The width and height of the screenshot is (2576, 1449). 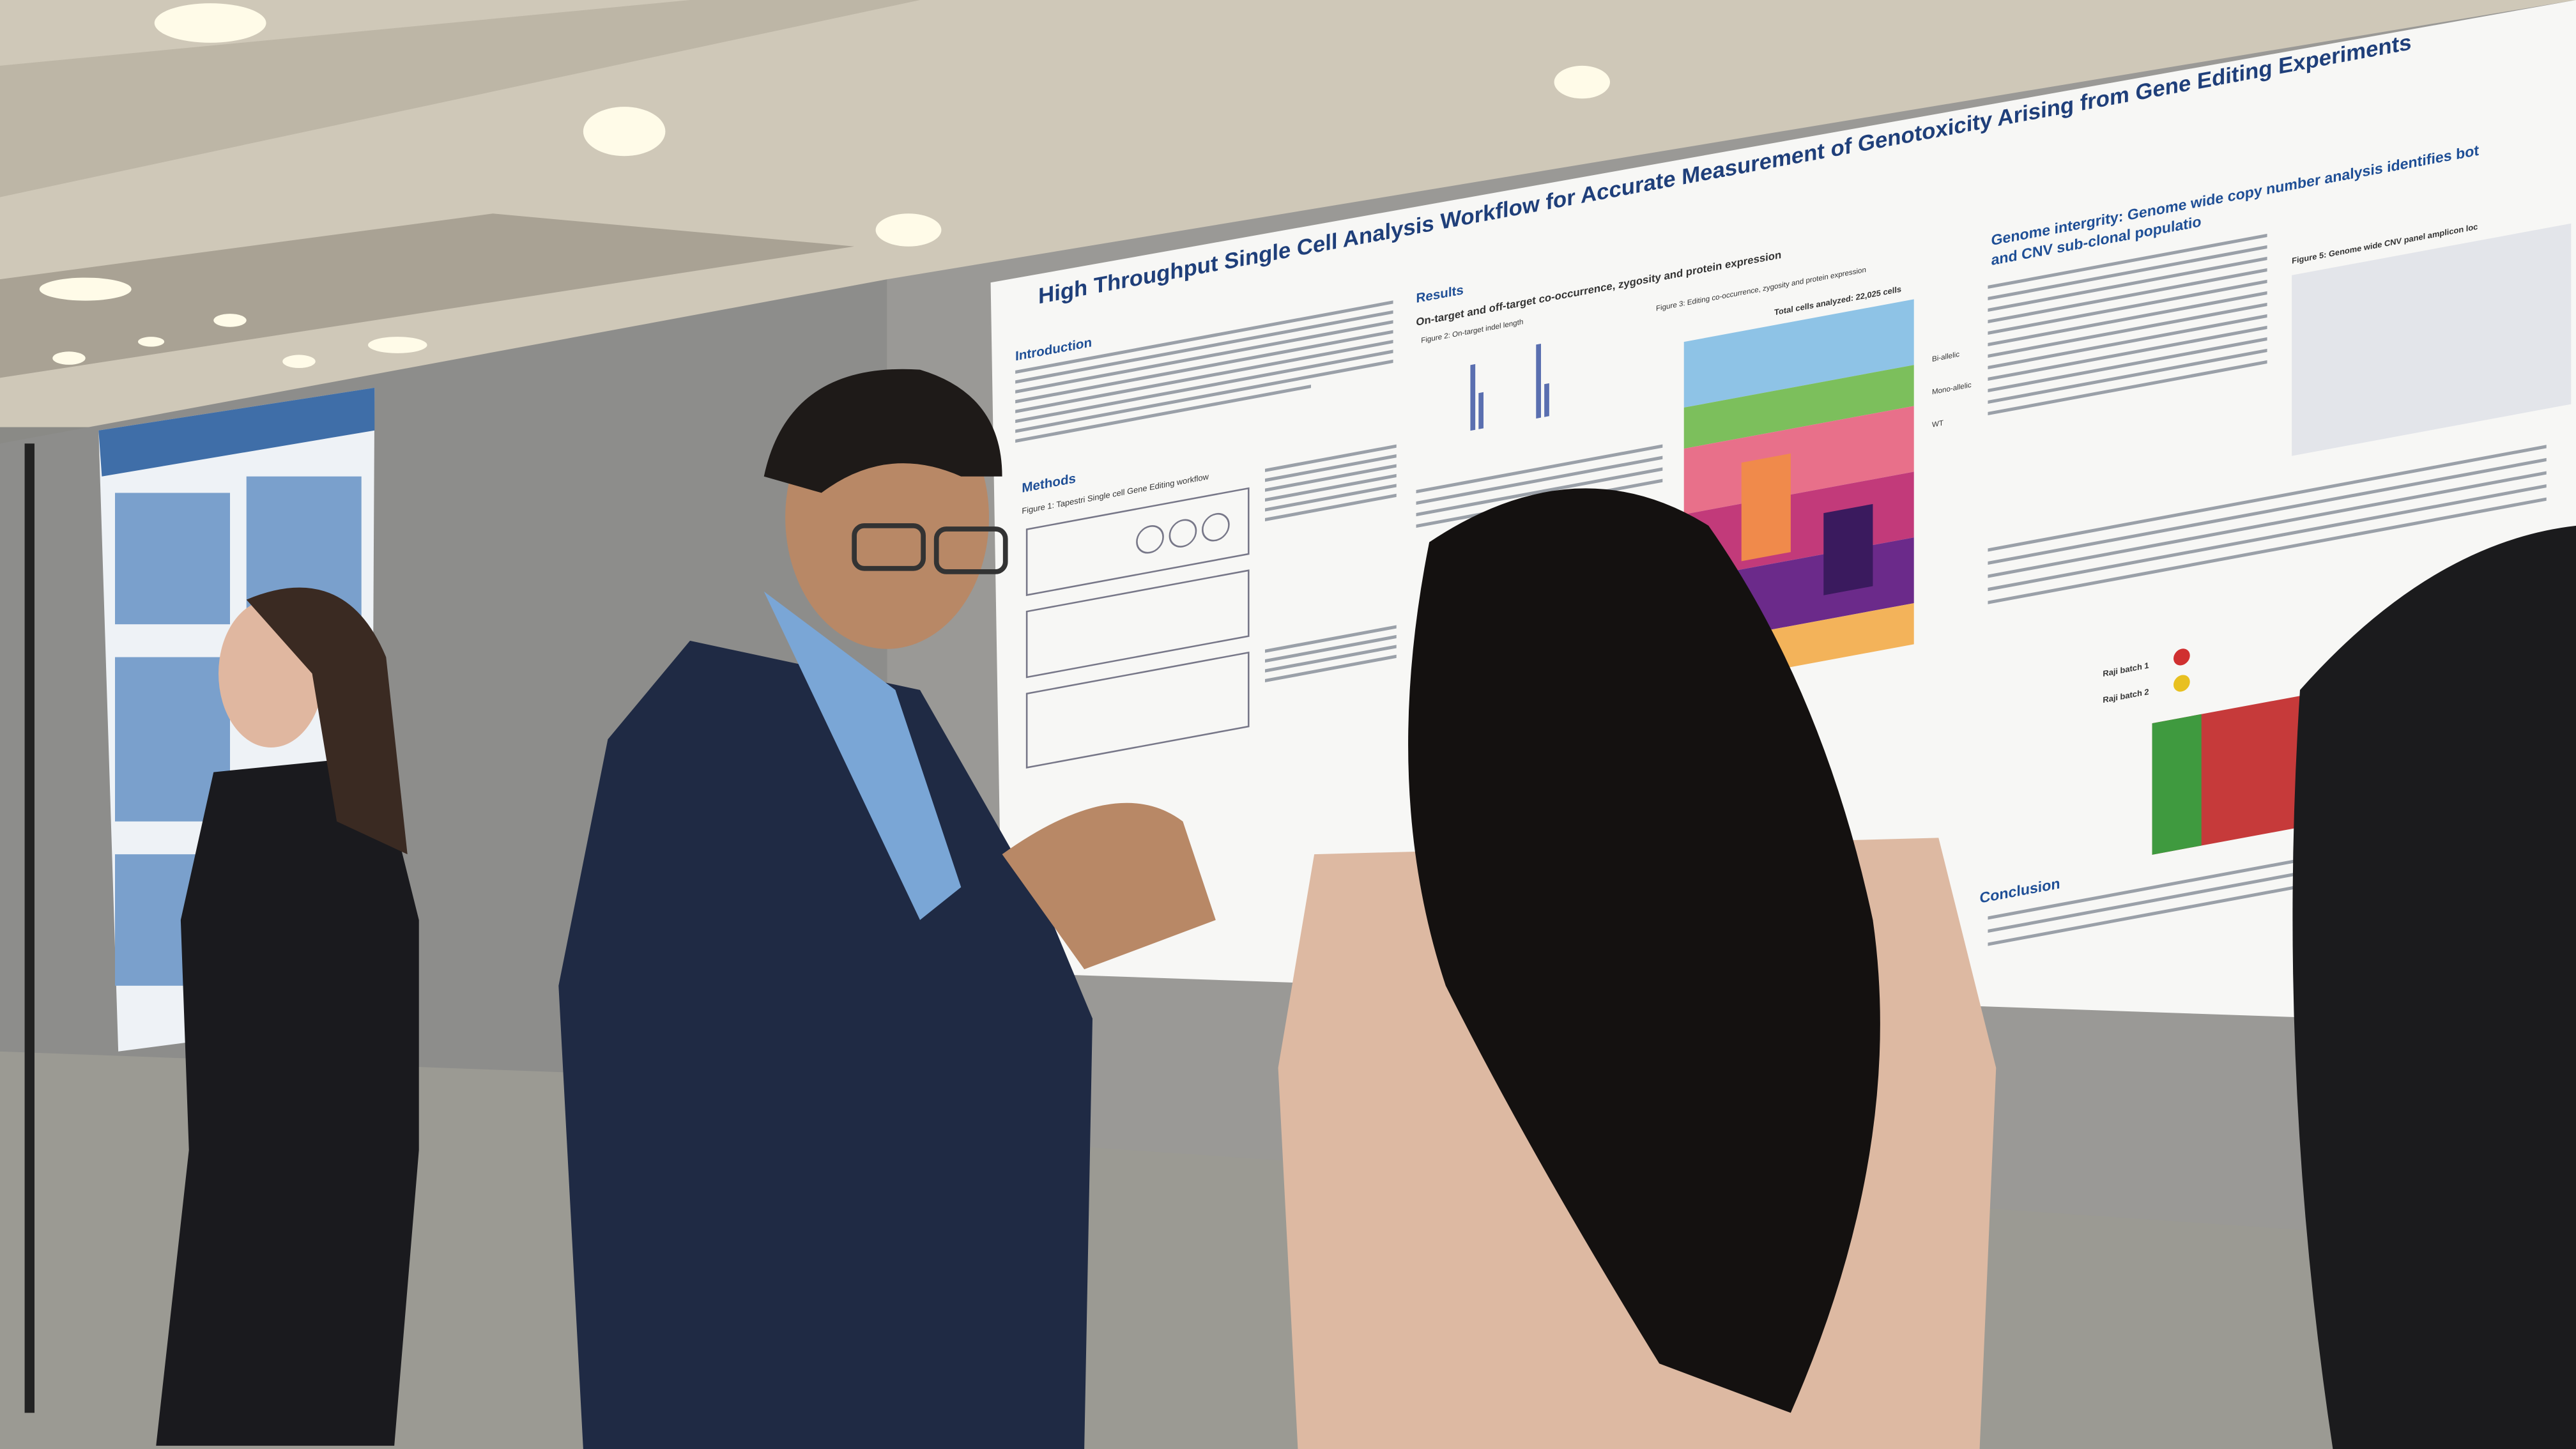 What do you see at coordinates (1137, 628) in the screenshot?
I see `workflow-diagram` at bounding box center [1137, 628].